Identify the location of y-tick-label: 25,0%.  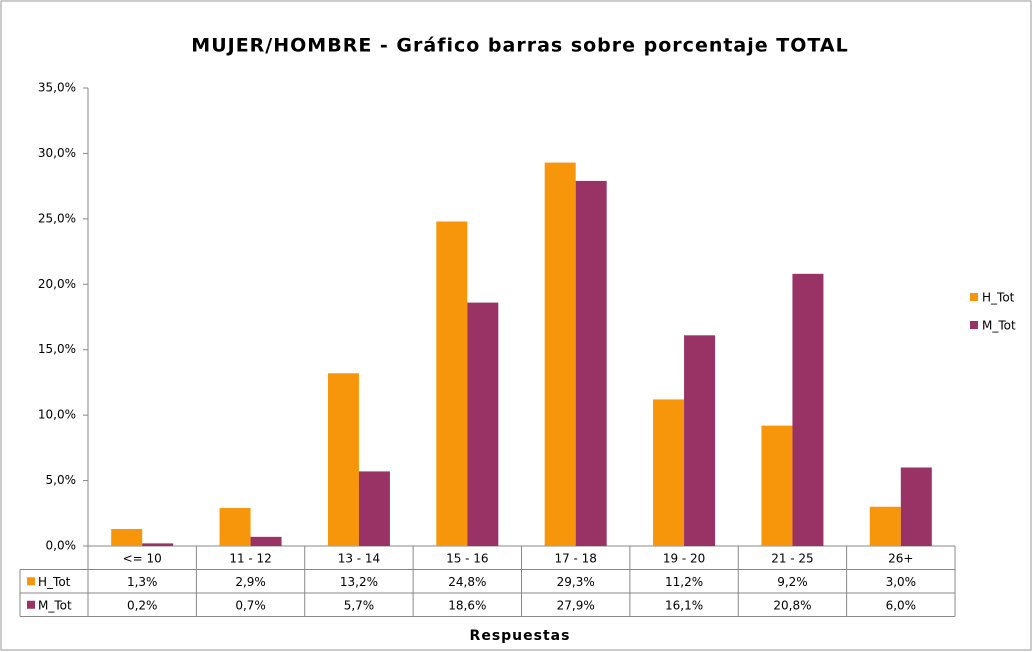
(57, 218).